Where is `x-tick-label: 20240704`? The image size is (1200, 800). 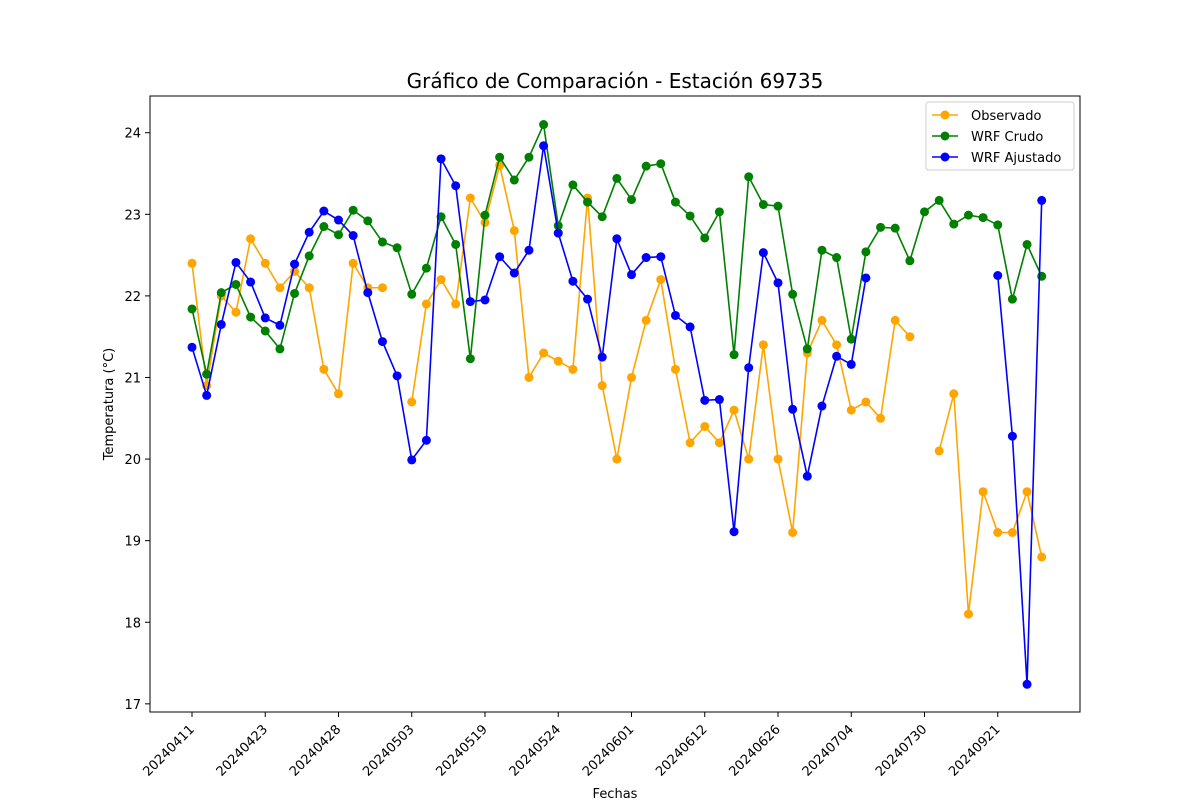 x-tick-label: 20240704 is located at coordinates (828, 750).